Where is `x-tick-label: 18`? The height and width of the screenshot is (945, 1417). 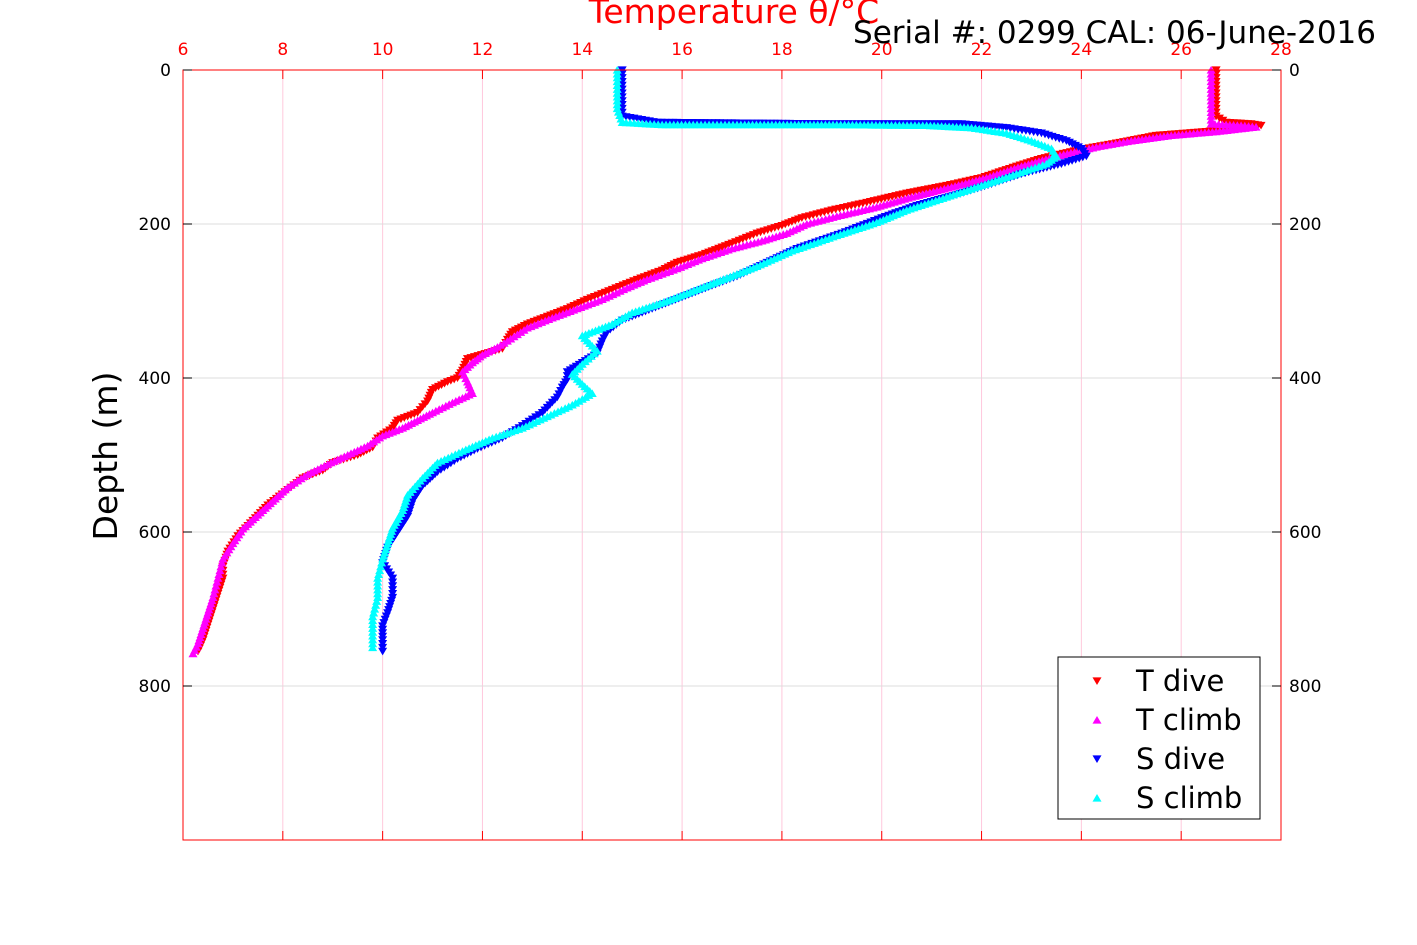 x-tick-label: 18 is located at coordinates (782, 50).